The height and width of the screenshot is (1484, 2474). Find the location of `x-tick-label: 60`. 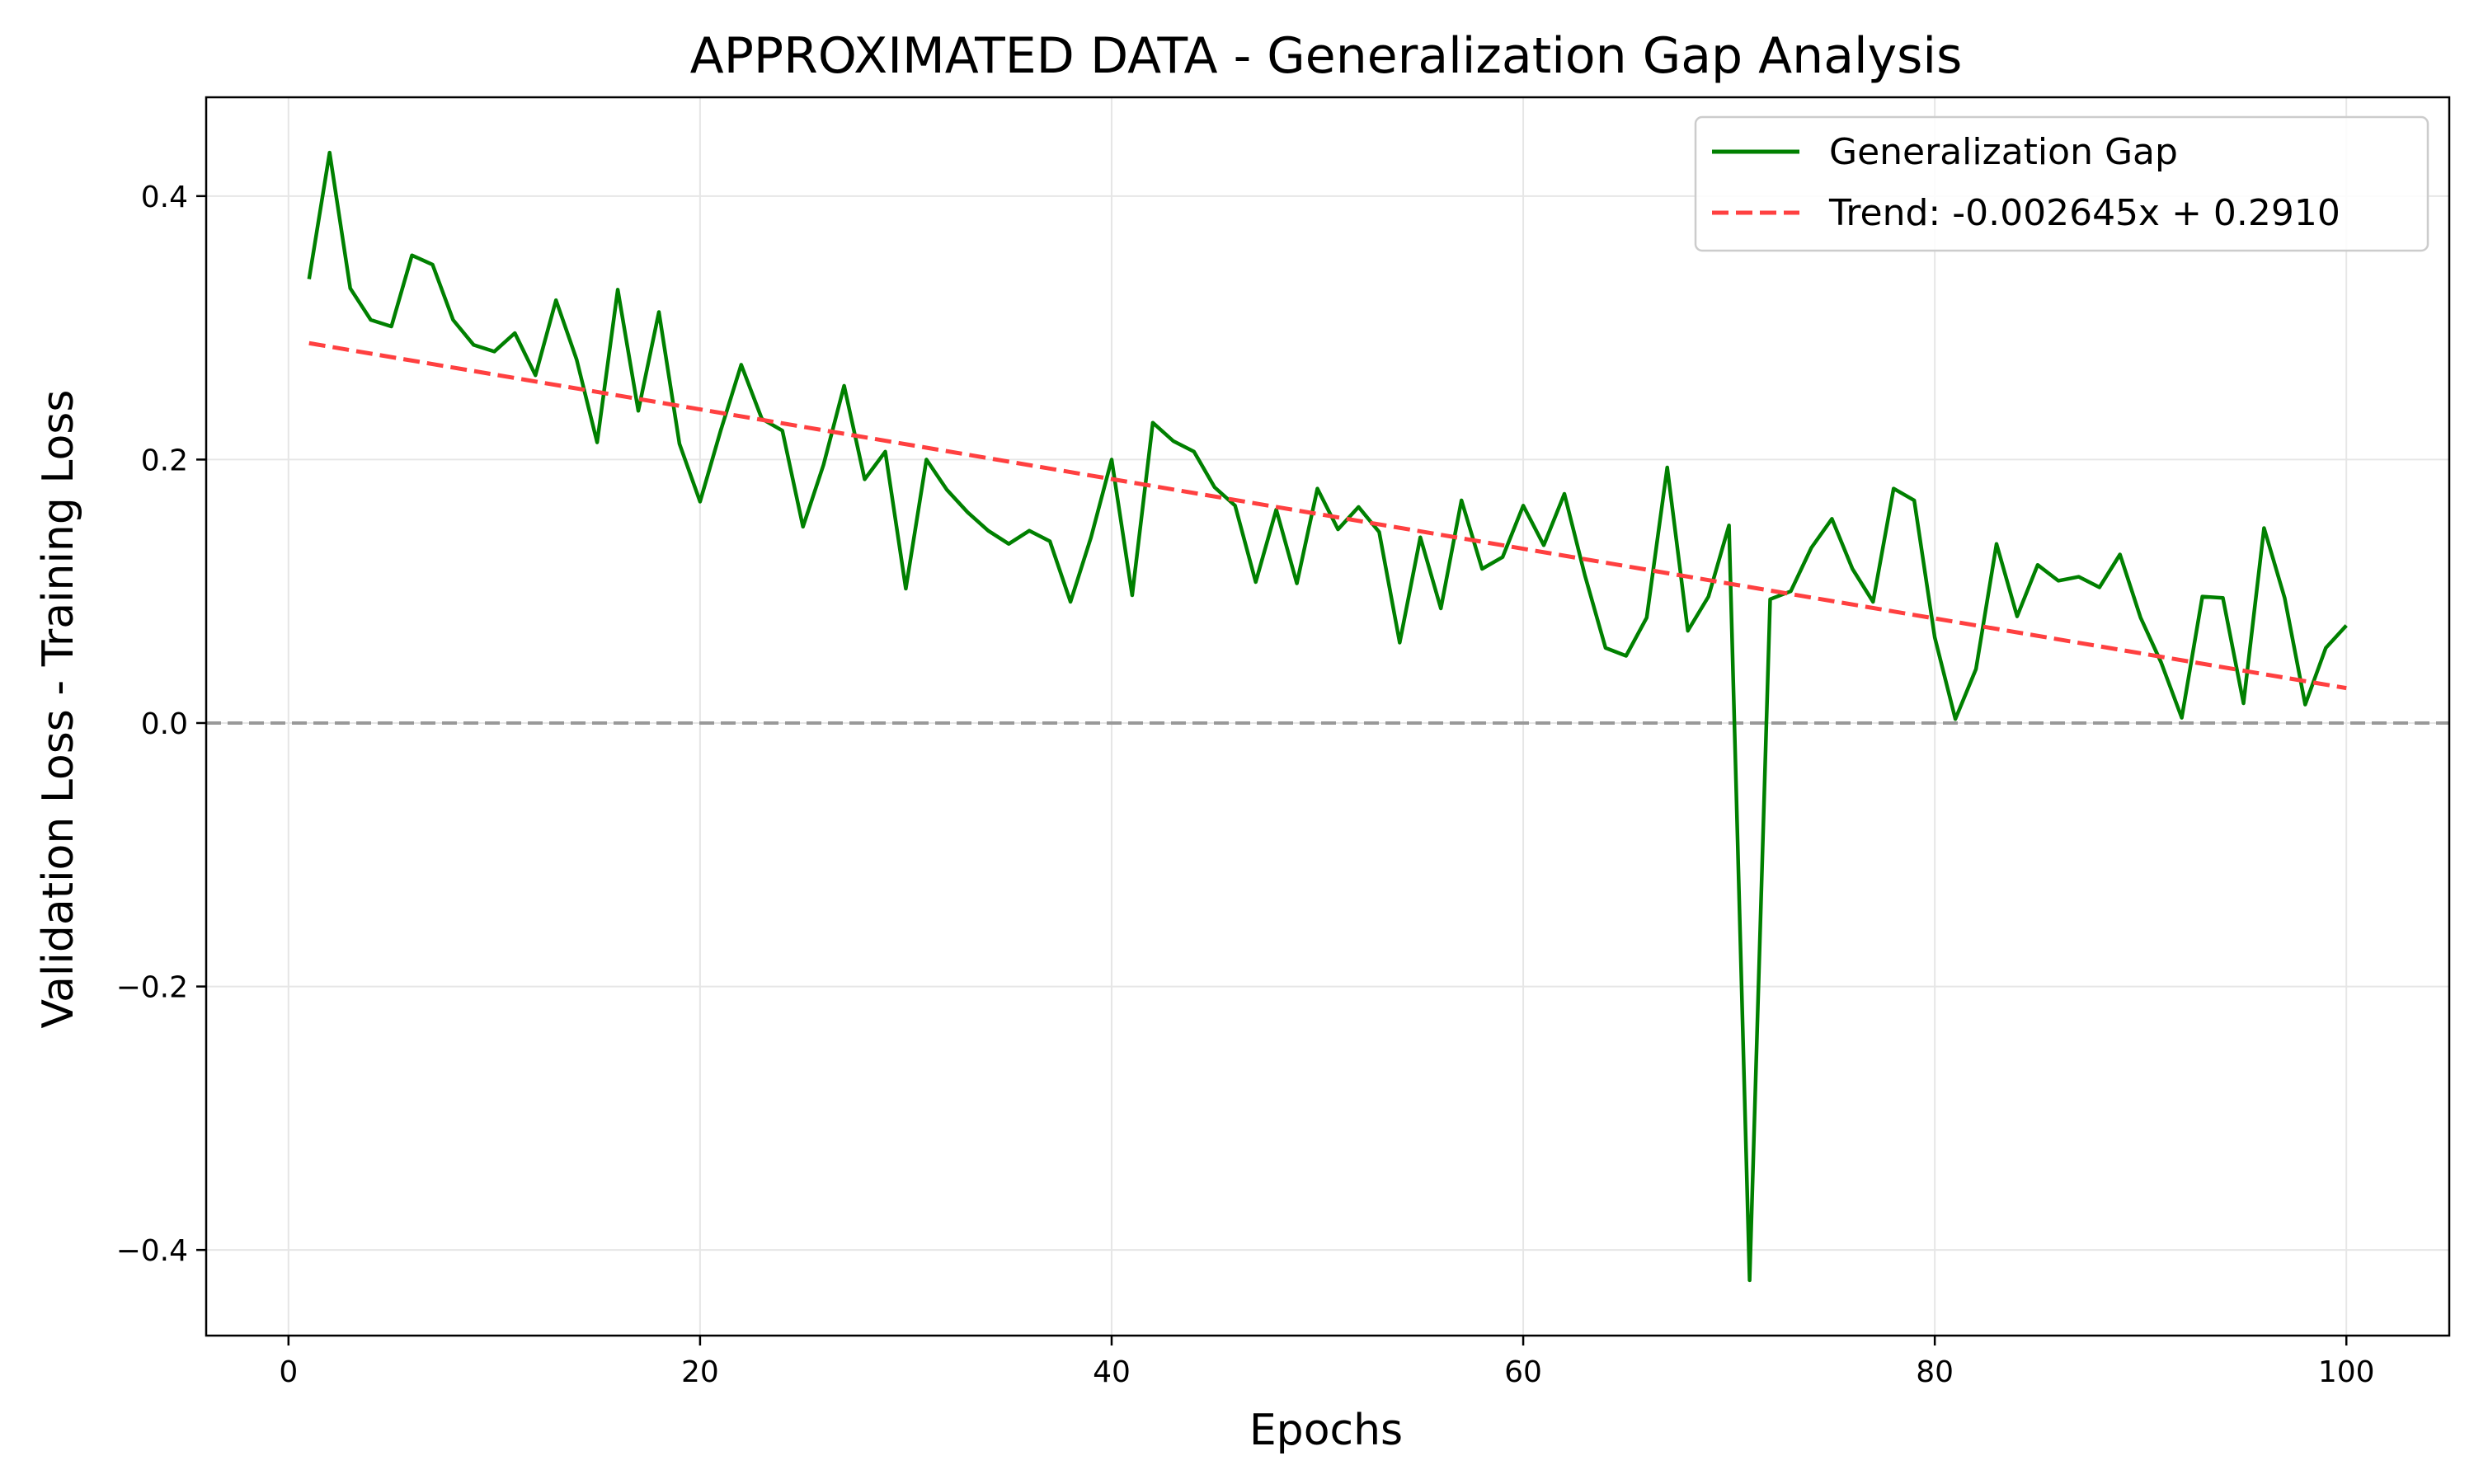

x-tick-label: 60 is located at coordinates (1523, 1372).